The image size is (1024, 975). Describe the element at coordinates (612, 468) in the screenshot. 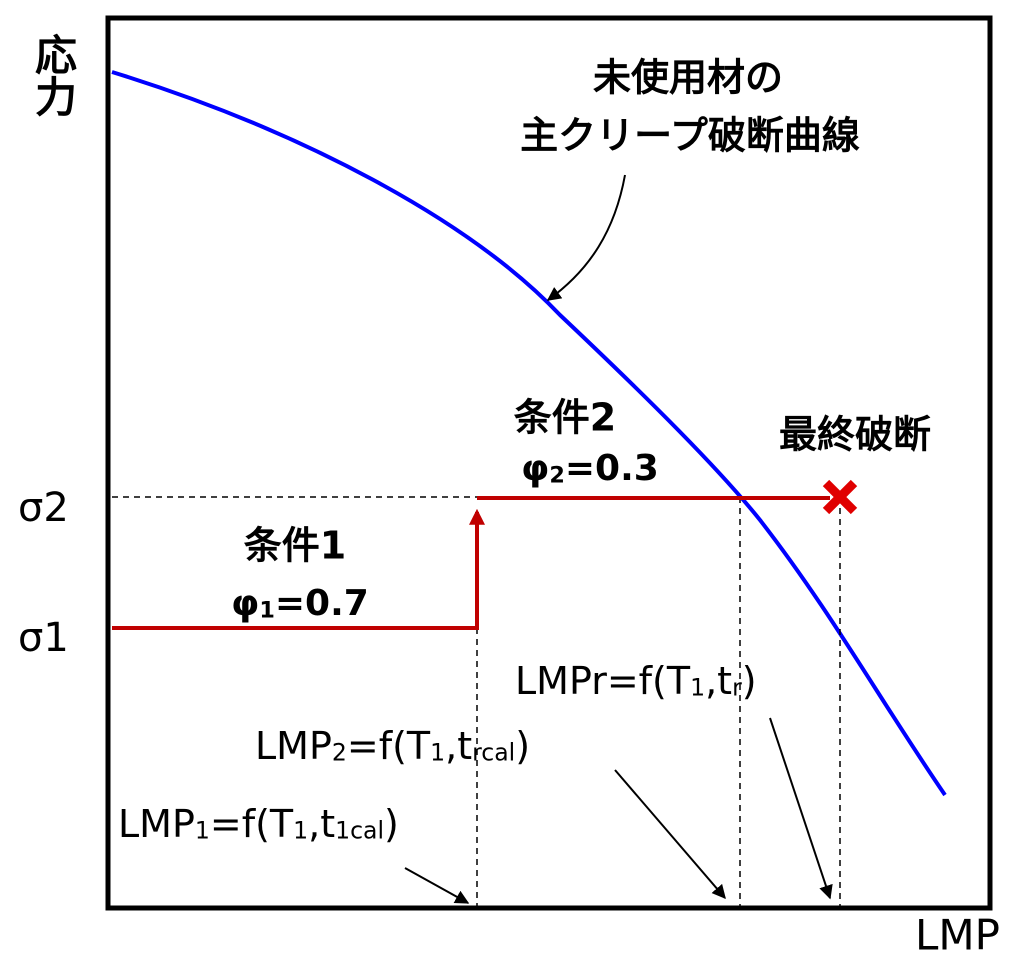

I see `formula-part: =0.3` at that location.